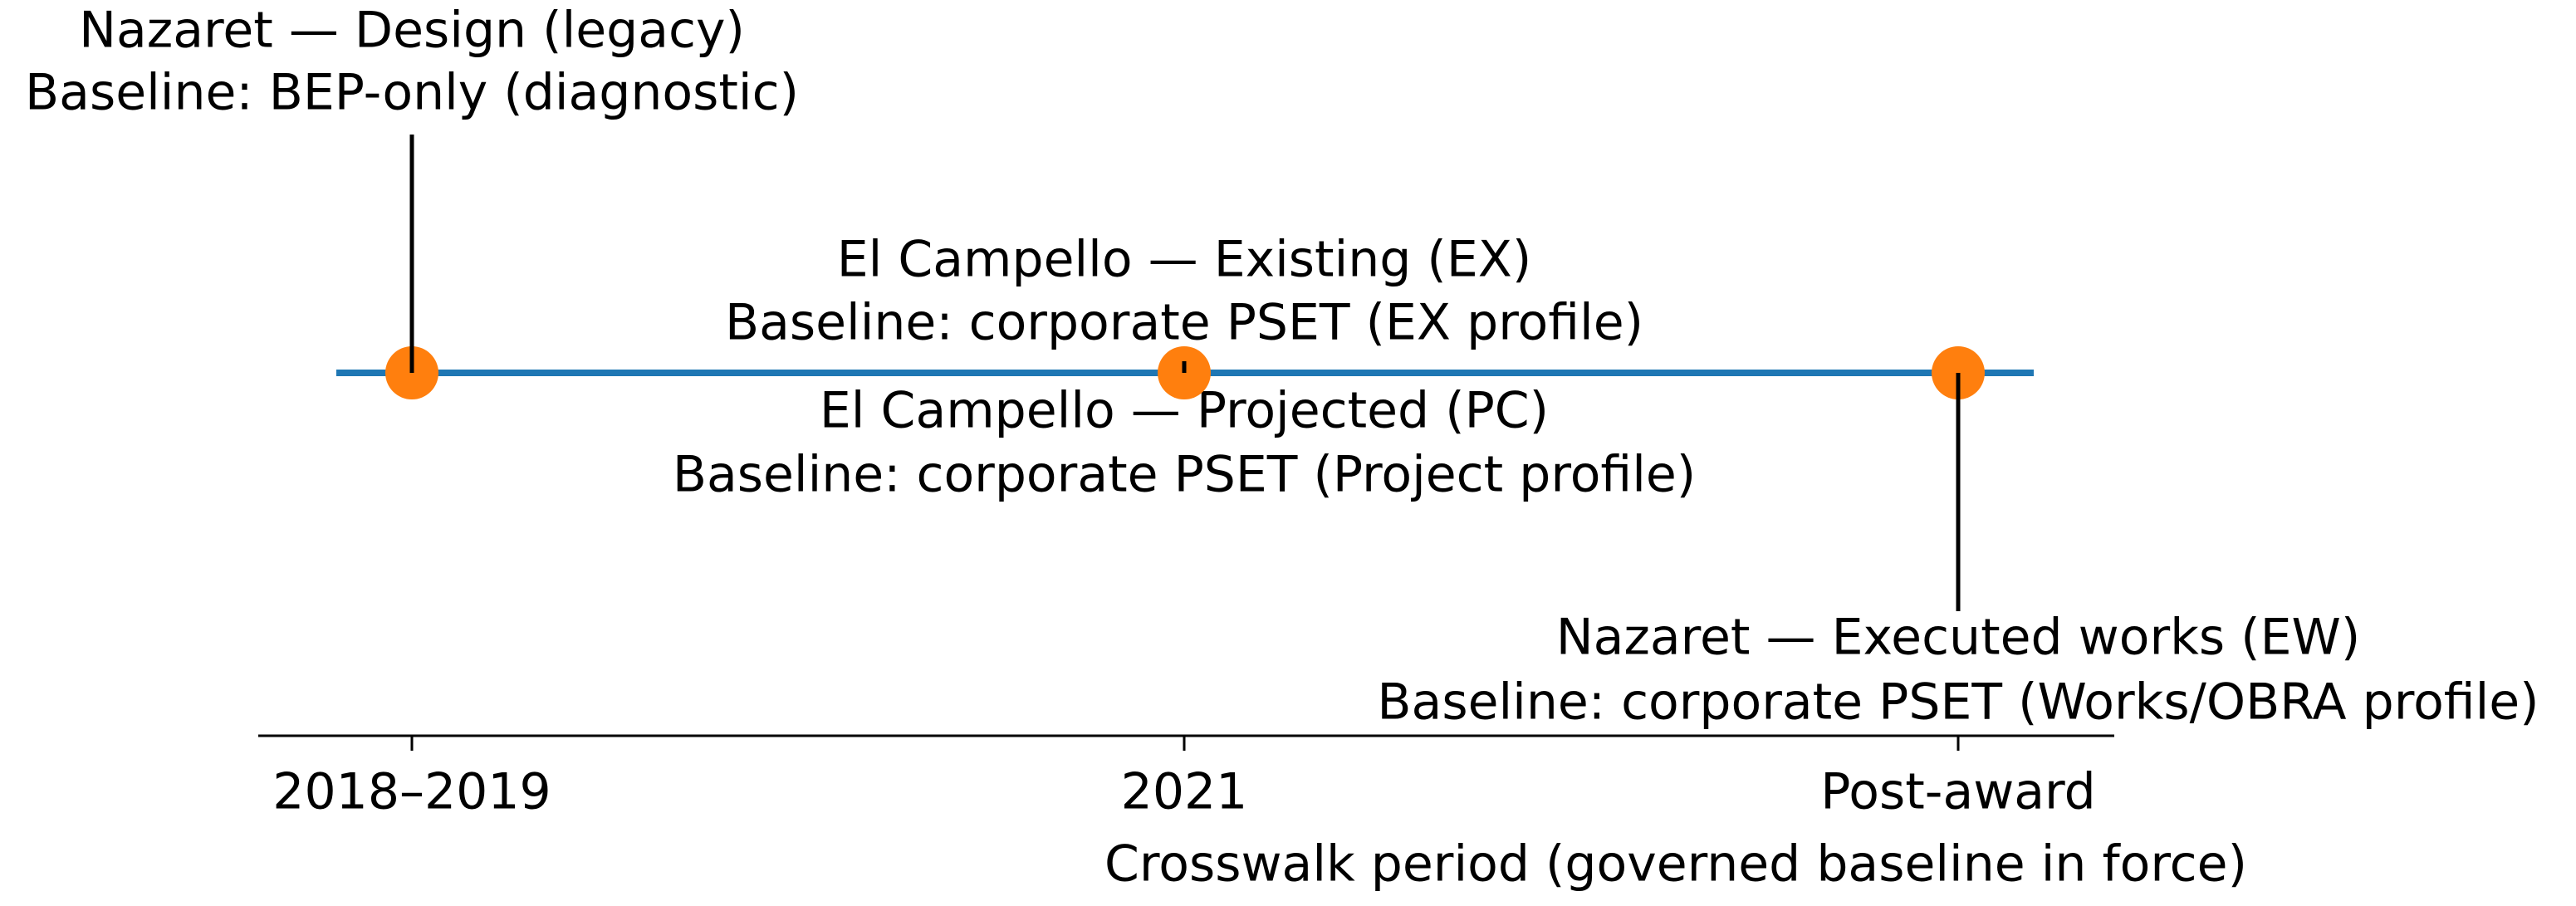 Image resolution: width=2576 pixels, height=906 pixels. I want to click on x-tick-label: 2018–2019, so click(412, 792).